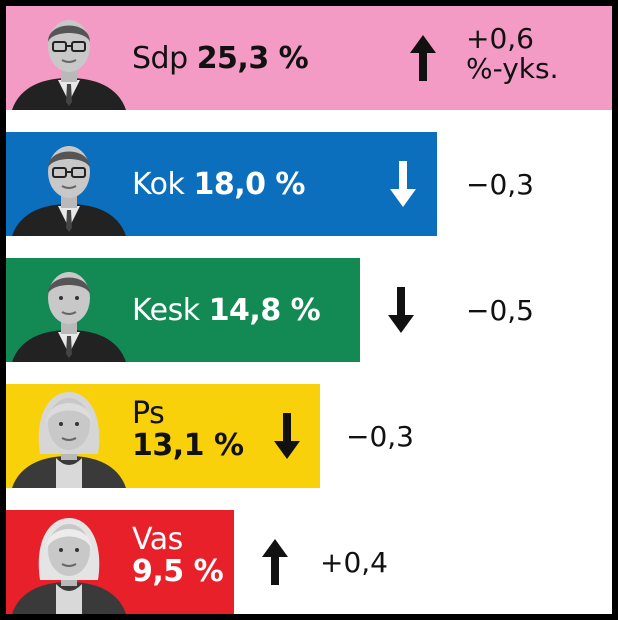 The width and height of the screenshot is (618, 620). I want to click on party-name: Kesk, so click(166, 310).